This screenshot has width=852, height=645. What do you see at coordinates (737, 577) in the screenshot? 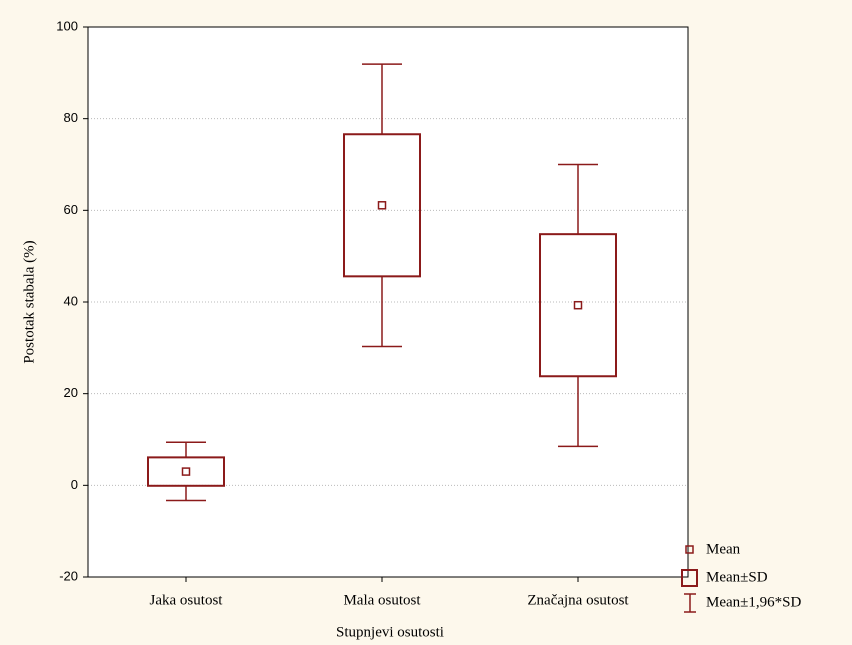
I see `legend-label: Mean±SD` at bounding box center [737, 577].